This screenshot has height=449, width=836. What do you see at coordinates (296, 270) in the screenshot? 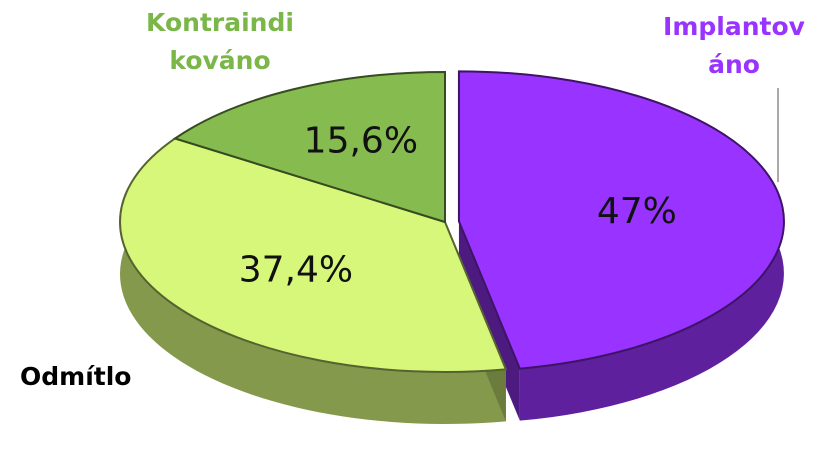
I see `value-label: 37,4%` at bounding box center [296, 270].